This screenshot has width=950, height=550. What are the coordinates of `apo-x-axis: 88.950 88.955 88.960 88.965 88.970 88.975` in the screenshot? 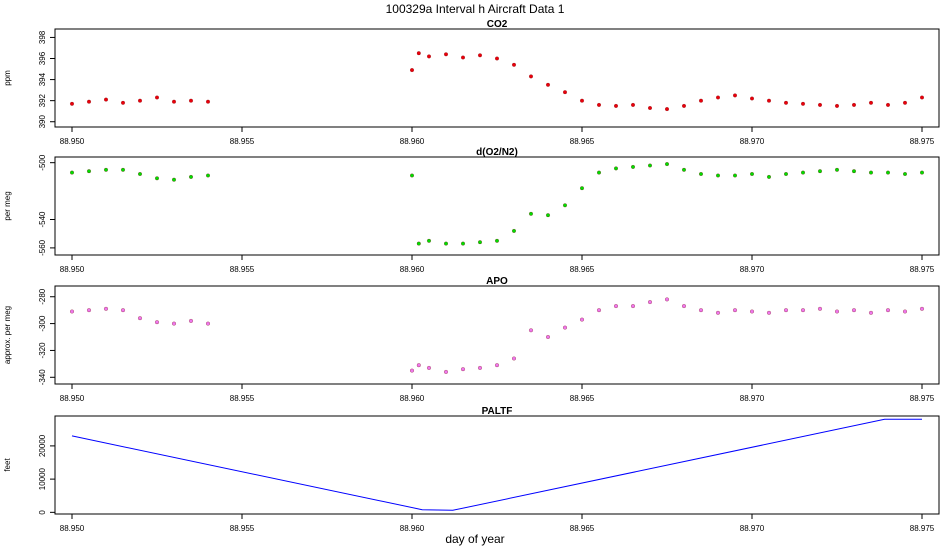 It's located at (497, 393).